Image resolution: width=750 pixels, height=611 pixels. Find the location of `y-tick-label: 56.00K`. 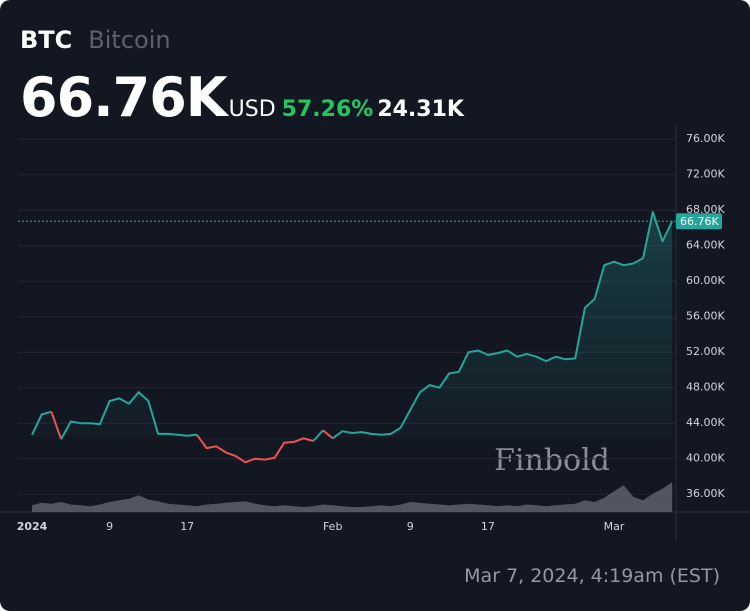

y-tick-label: 56.00K is located at coordinates (705, 316).